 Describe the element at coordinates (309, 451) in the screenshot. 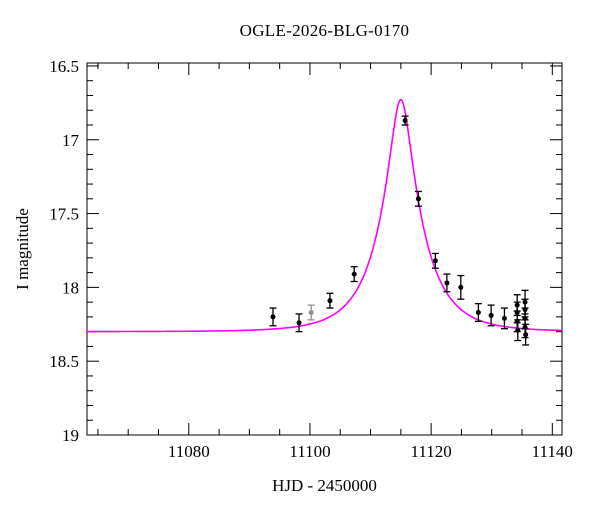

I see `x-tick-label: 11100` at that location.